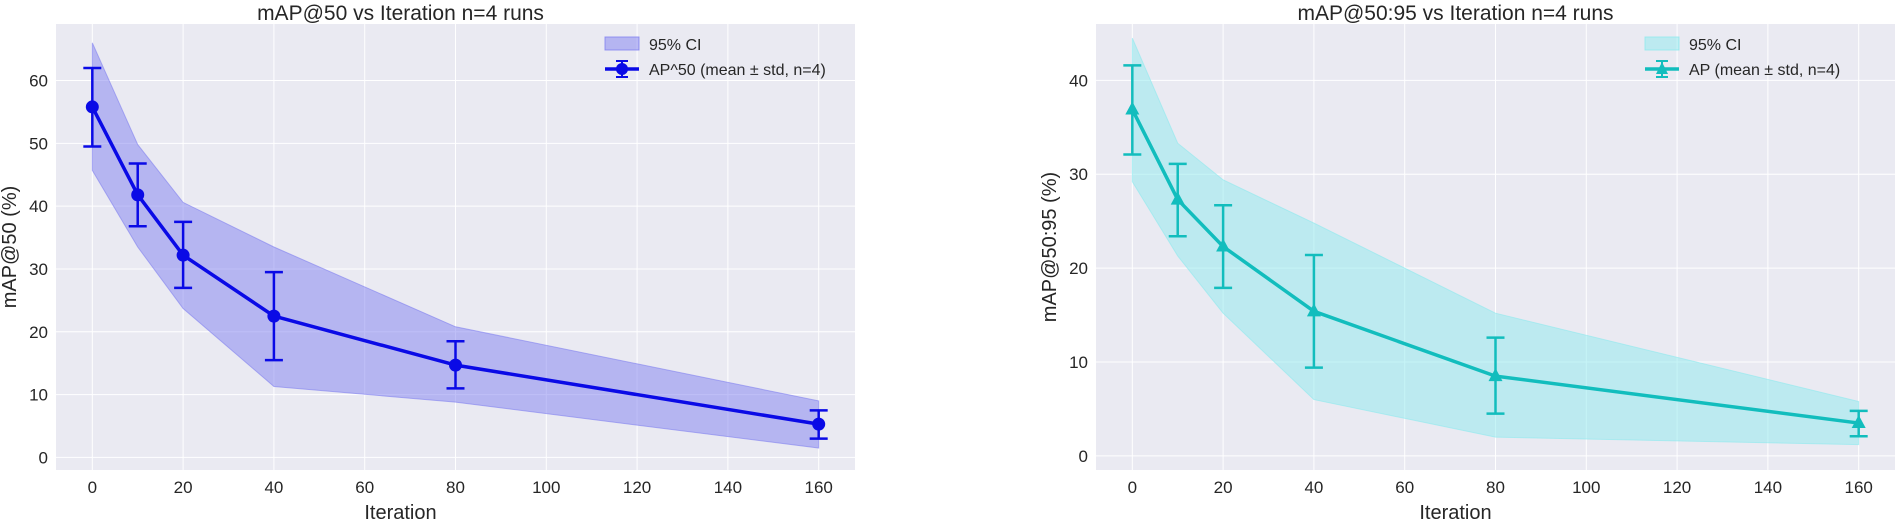 Image resolution: width=1896 pixels, height=520 pixels. Describe the element at coordinates (38, 81) in the screenshot. I see `left-ytick-label: 60` at that location.